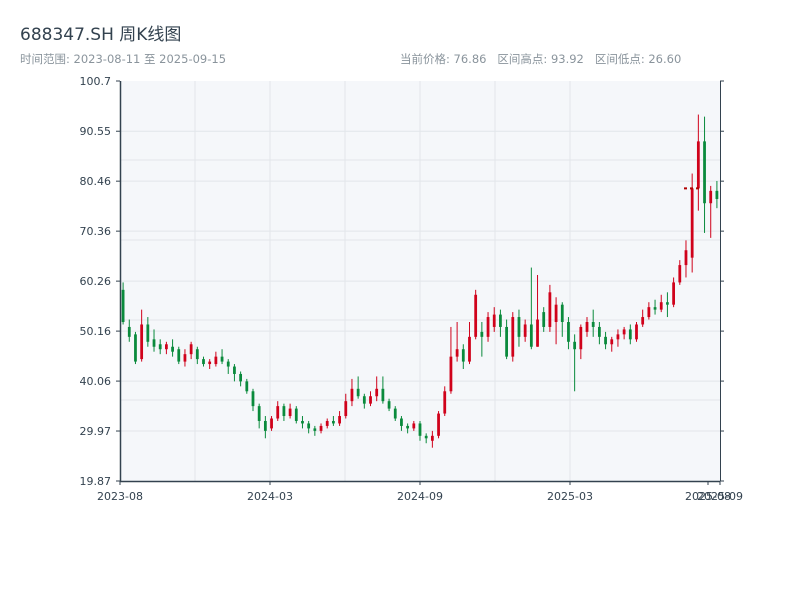 This screenshot has width=800, height=600. What do you see at coordinates (540, 59) in the screenshot?
I see `price-stats-text: 当前价格: 76.86 区间高点: 93.92 区间低点: 26.60` at bounding box center [540, 59].